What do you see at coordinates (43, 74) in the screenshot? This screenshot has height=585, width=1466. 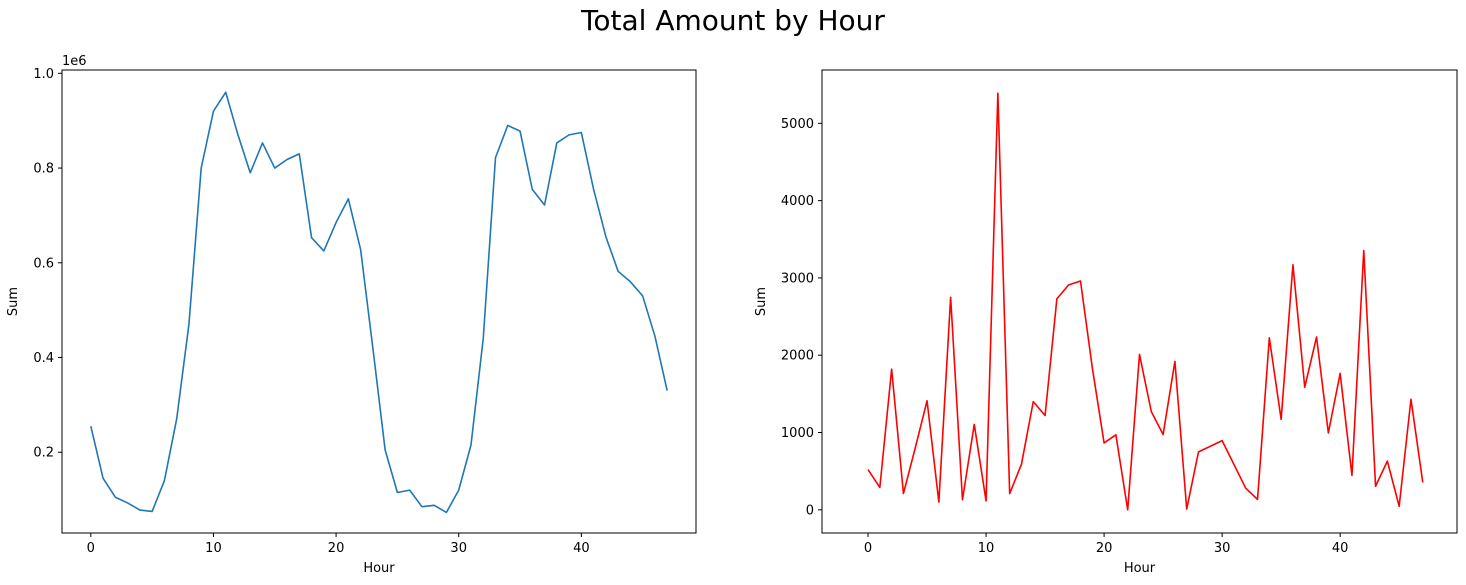 I see `y-tick-label: 1.0` at bounding box center [43, 74].